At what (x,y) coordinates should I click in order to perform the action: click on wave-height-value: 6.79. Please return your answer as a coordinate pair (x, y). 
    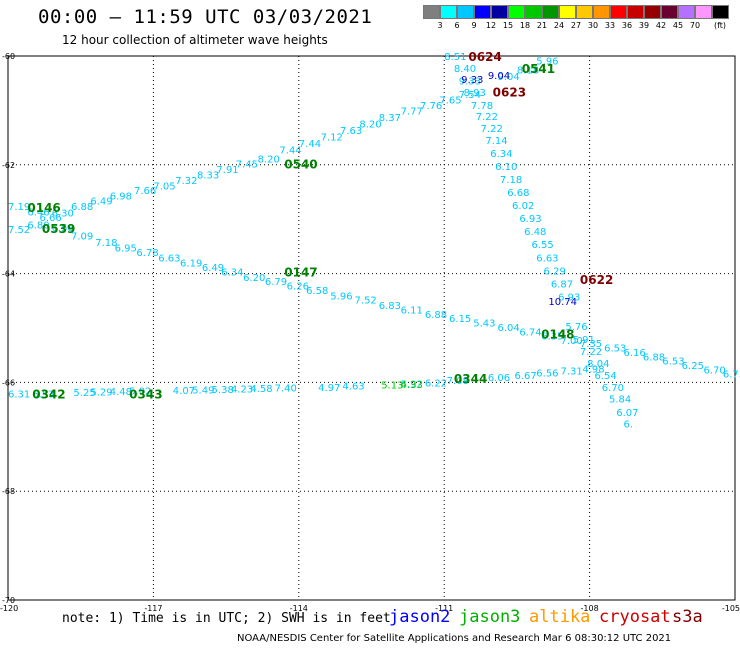
    Looking at the image, I should click on (276, 282).